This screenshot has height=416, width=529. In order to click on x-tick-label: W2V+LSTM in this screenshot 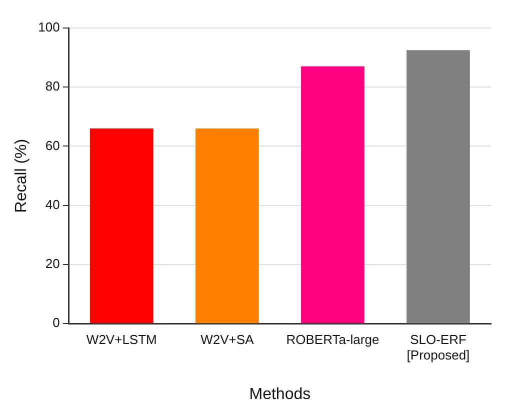, I will do `click(121, 339)`.